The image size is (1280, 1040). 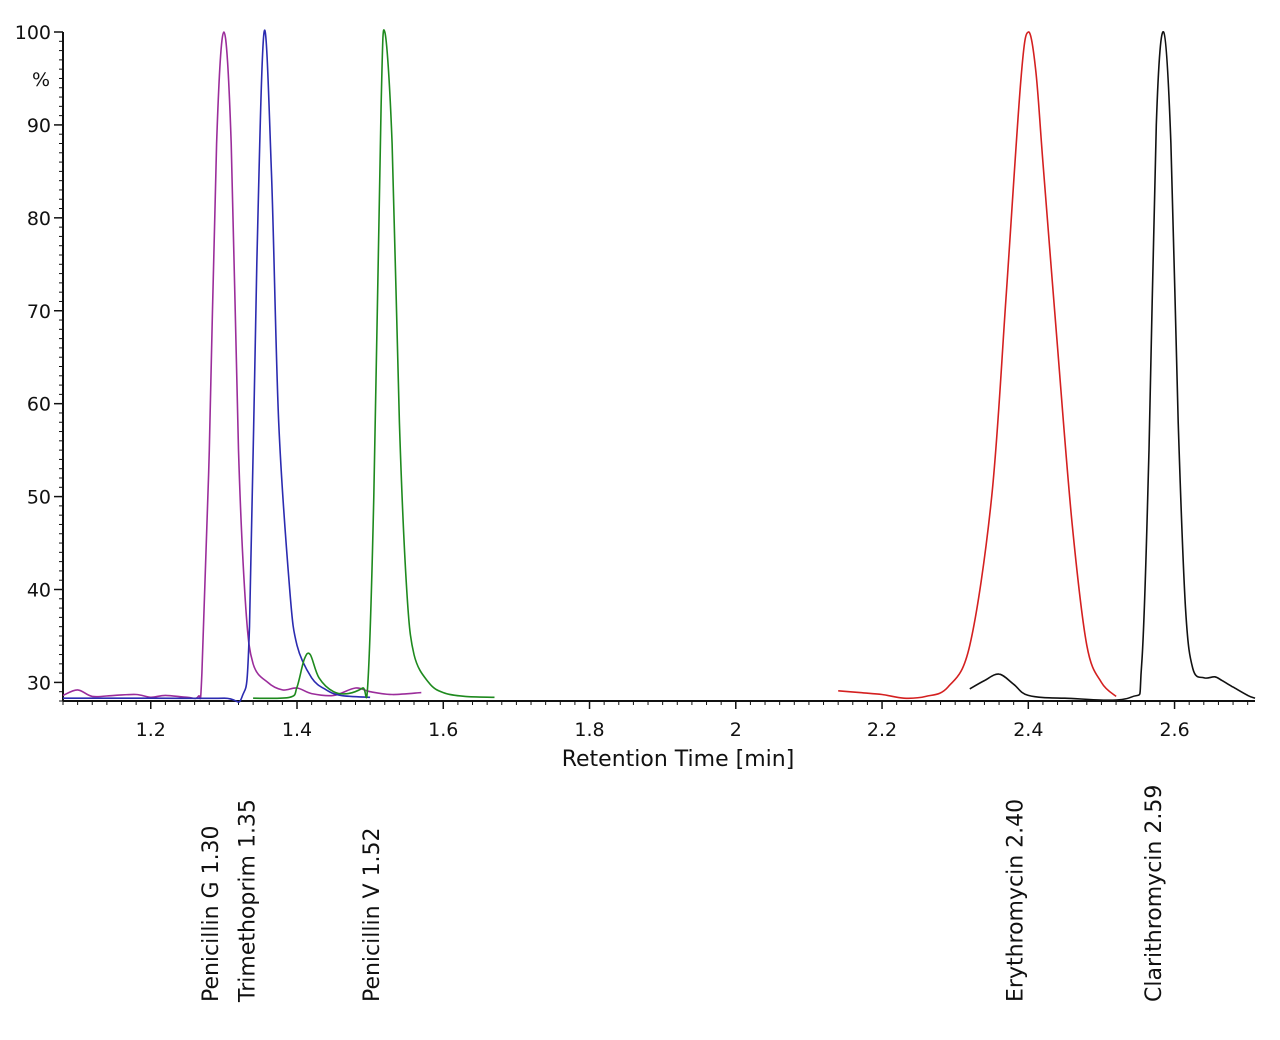 I want to click on y-tick-label: 40, so click(x=39, y=591).